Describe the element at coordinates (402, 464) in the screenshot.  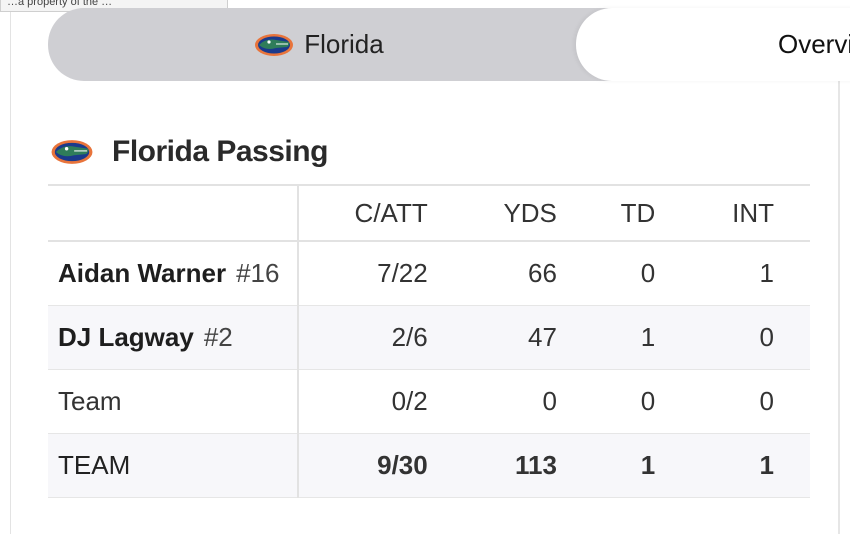
I see `total-catt: 9/30` at that location.